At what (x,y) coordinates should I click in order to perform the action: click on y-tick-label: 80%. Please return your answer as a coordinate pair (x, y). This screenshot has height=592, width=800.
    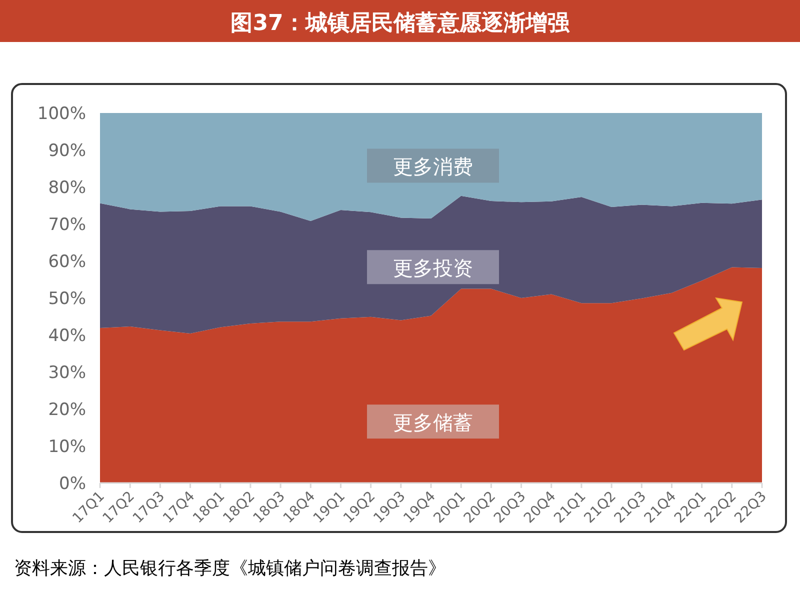
    Looking at the image, I should click on (67, 188).